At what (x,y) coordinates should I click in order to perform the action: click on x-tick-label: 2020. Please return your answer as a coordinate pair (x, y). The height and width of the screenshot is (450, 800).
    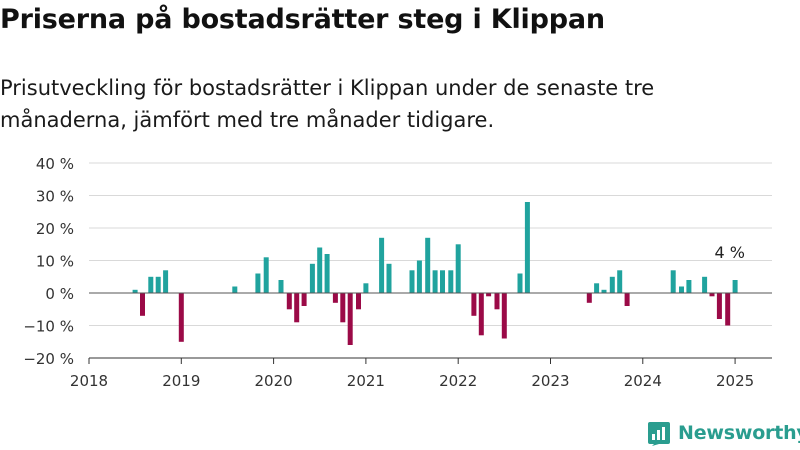
    Looking at the image, I should click on (274, 381).